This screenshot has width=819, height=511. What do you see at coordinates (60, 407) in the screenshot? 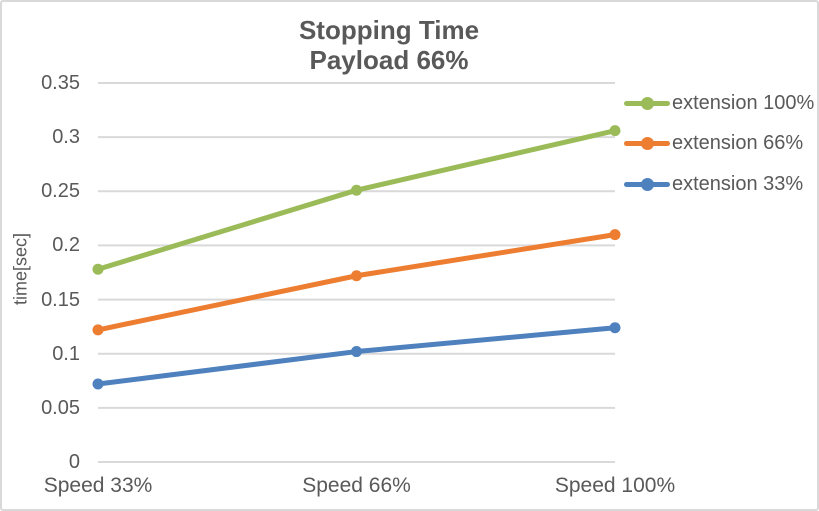
I see `y-tick-label: 0.05` at bounding box center [60, 407].